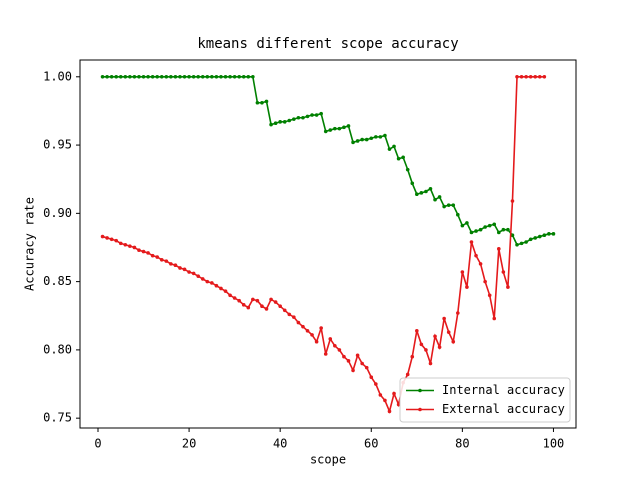 Image resolution: width=640 pixels, height=480 pixels. What do you see at coordinates (503, 409) in the screenshot?
I see `legend-label: External accuracy` at bounding box center [503, 409].